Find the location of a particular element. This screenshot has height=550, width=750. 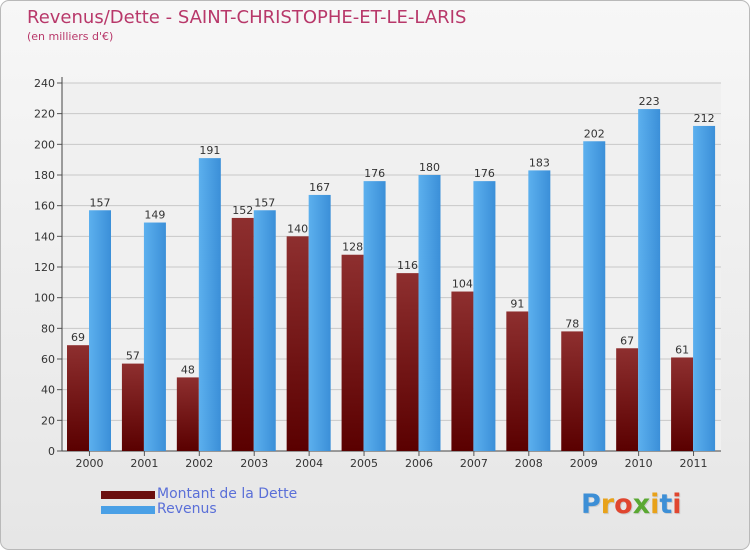

legend-swatch-revenus is located at coordinates (128, 509).